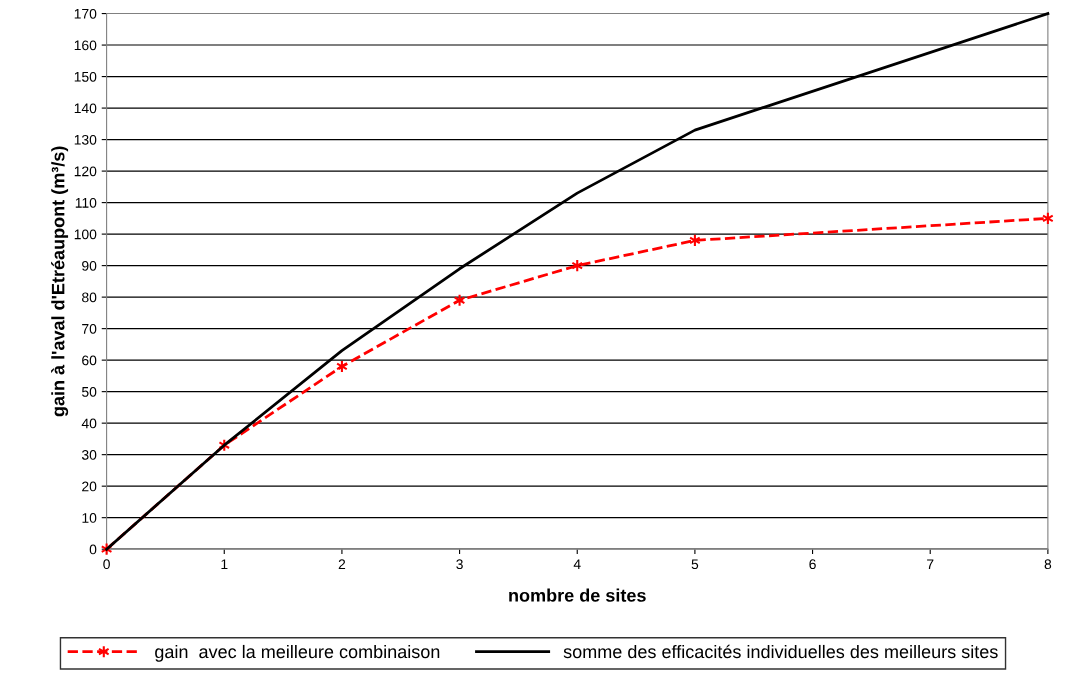  I want to click on y-tick-label: 50, so click(89, 391).